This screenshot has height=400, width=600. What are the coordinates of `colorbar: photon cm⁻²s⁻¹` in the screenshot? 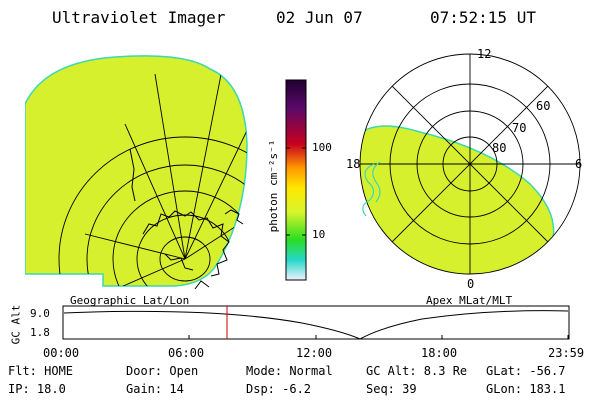 It's located at (287, 180).